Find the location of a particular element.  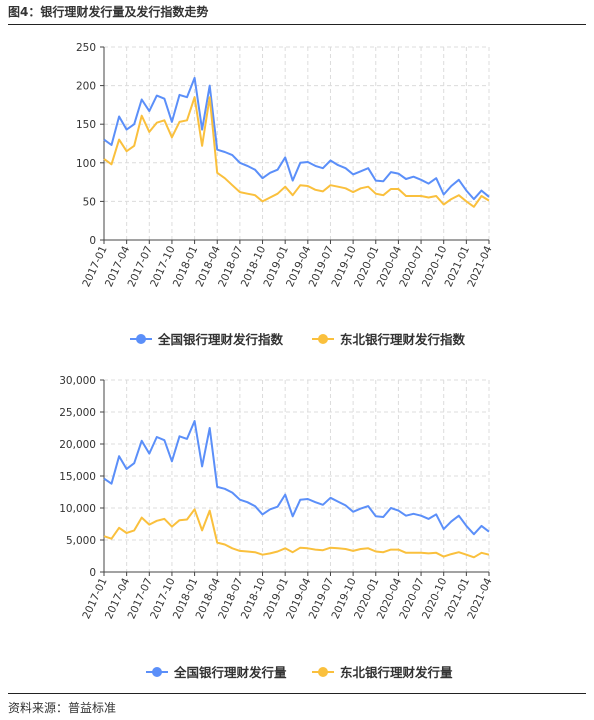

figure-title: 图4：银行理财发行量及发行指数走势 is located at coordinates (108, 12).